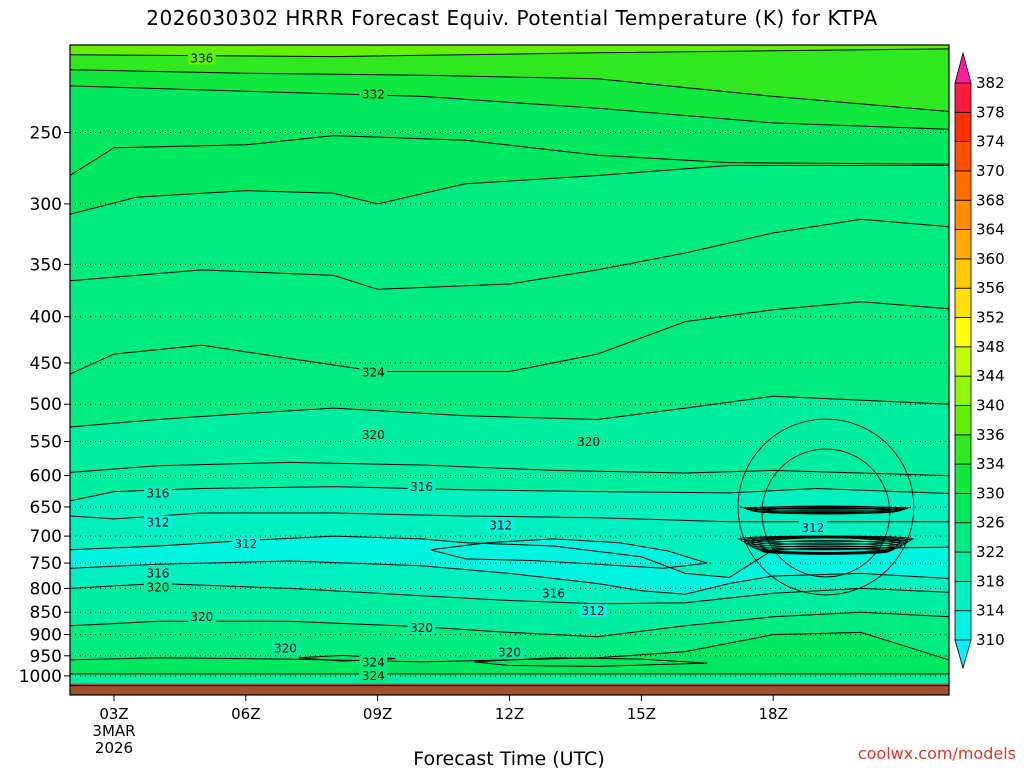 The height and width of the screenshot is (768, 1024). Describe the element at coordinates (46, 589) in the screenshot. I see `y-tick-label: 800` at that location.